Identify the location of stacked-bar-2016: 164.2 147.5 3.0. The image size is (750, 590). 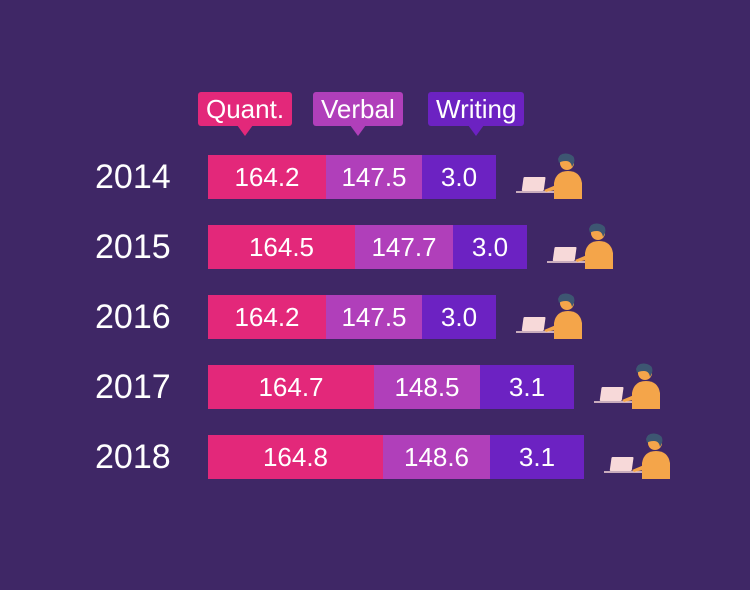
(352, 317).